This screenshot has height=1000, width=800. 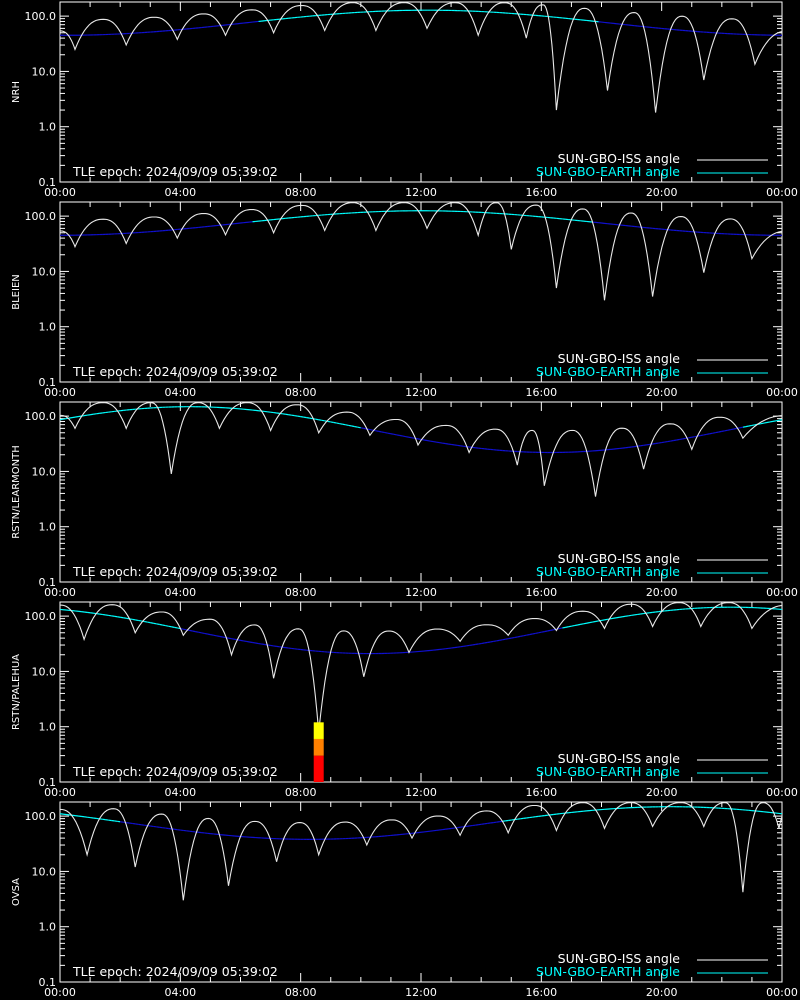 What do you see at coordinates (16, 692) in the screenshot?
I see `y-axis-label: RSTN/PALEHUA` at bounding box center [16, 692].